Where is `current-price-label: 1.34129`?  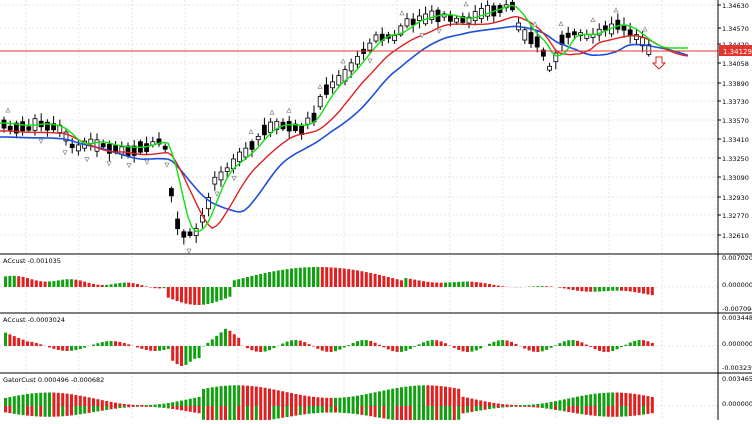
current-price-label: 1.34129 is located at coordinates (737, 52).